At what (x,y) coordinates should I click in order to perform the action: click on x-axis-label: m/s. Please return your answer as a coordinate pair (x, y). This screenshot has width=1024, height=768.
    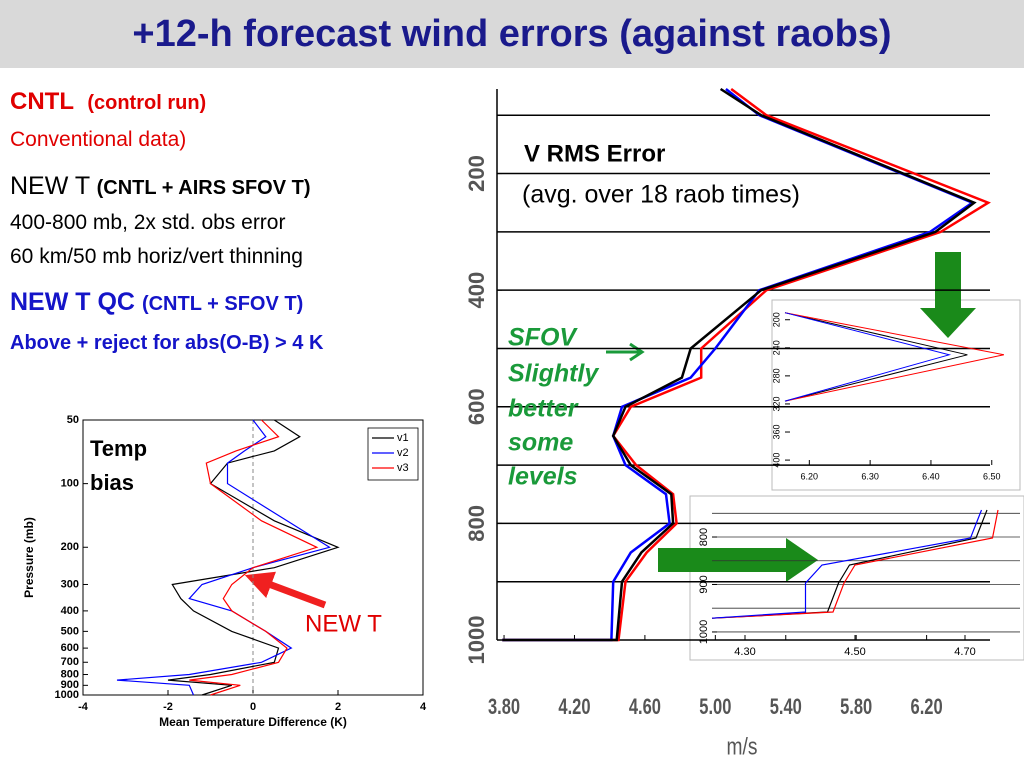
    Looking at the image, I should click on (742, 746).